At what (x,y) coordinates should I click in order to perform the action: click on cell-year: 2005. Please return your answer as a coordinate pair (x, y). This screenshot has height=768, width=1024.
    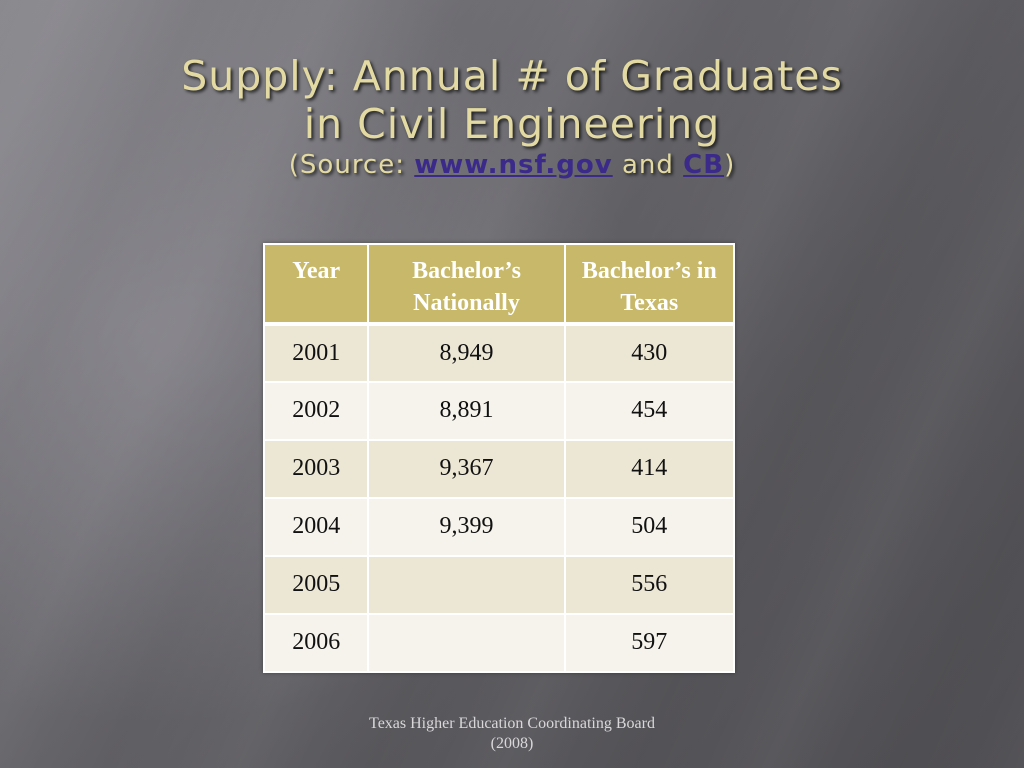
    Looking at the image, I should click on (316, 585).